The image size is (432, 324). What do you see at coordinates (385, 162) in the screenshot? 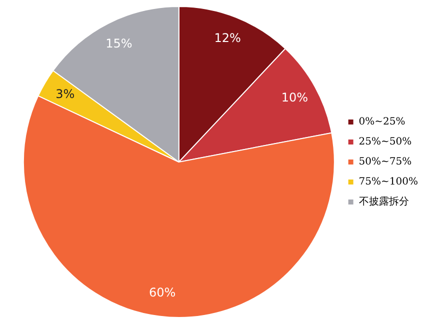
I see `legend-label: 50%~75%` at bounding box center [385, 162].